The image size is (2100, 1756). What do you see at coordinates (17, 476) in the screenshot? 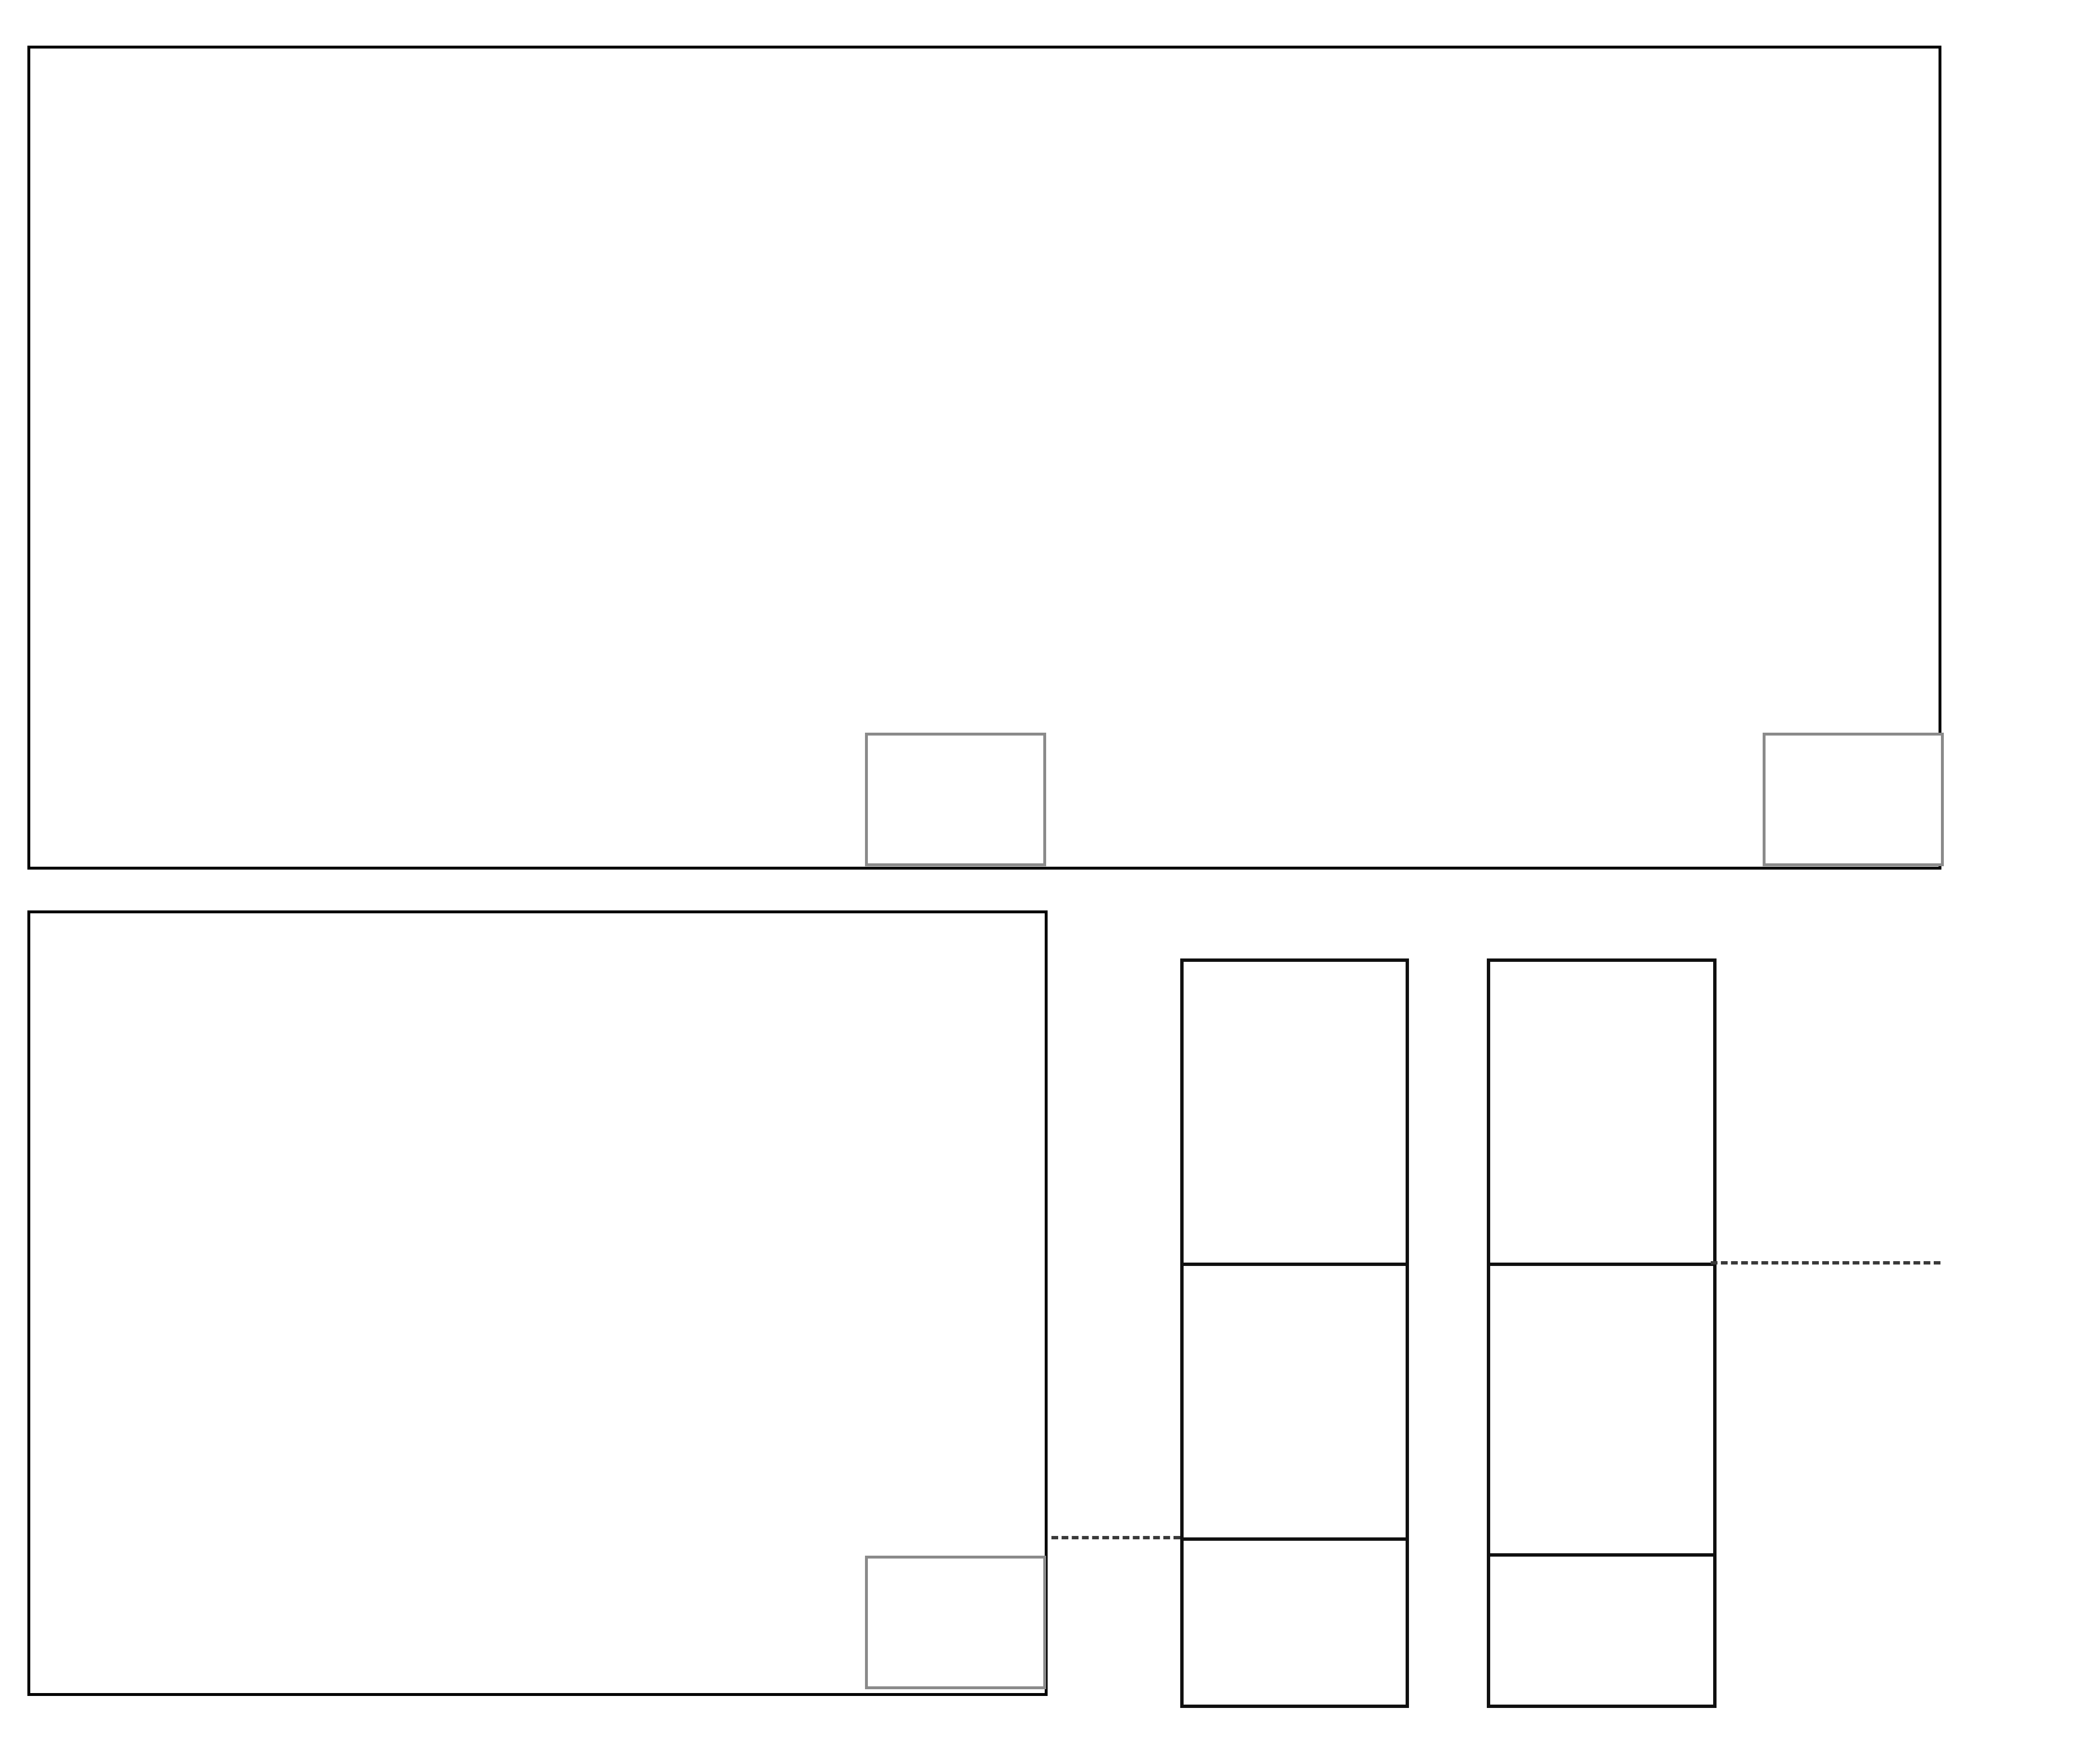
I see `lat-label-40n-top` at bounding box center [17, 476].